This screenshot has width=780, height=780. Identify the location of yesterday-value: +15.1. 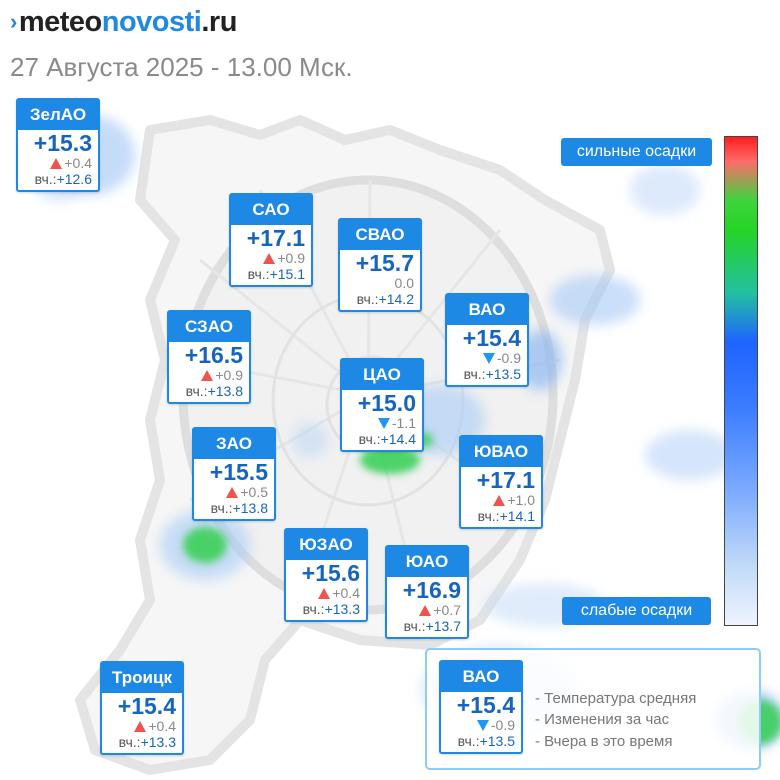
(287, 274).